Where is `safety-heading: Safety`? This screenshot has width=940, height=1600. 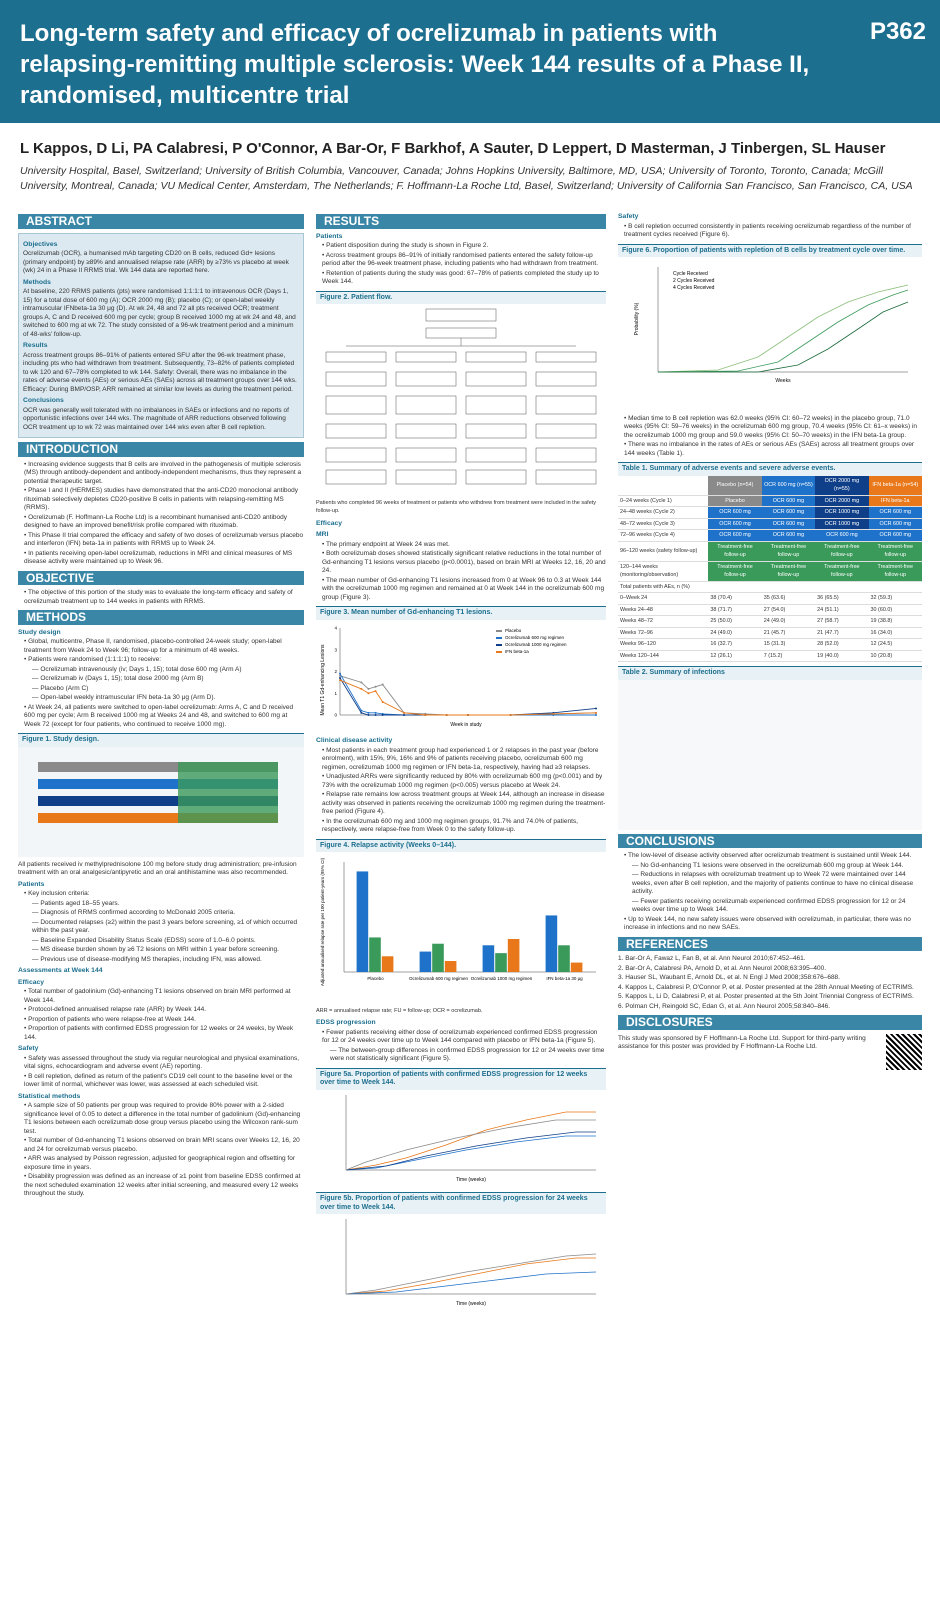 safety-heading: Safety is located at coordinates (28, 1048).